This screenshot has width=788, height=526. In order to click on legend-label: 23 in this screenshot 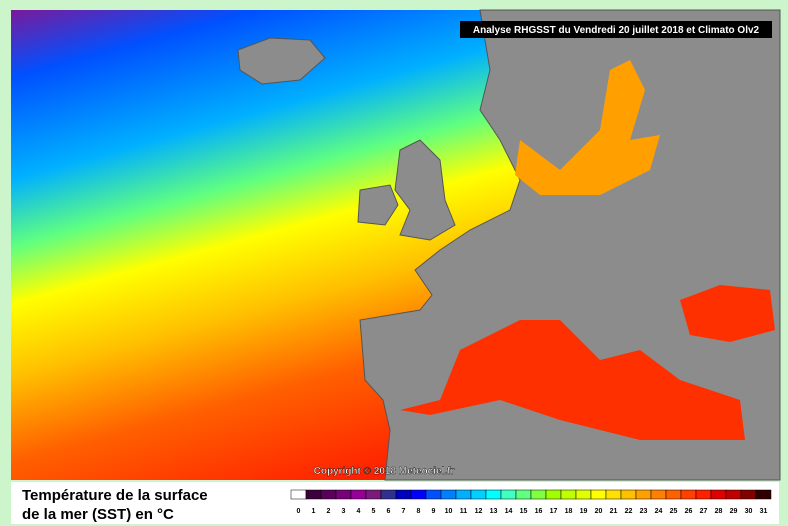, I will do `click(644, 511)`.